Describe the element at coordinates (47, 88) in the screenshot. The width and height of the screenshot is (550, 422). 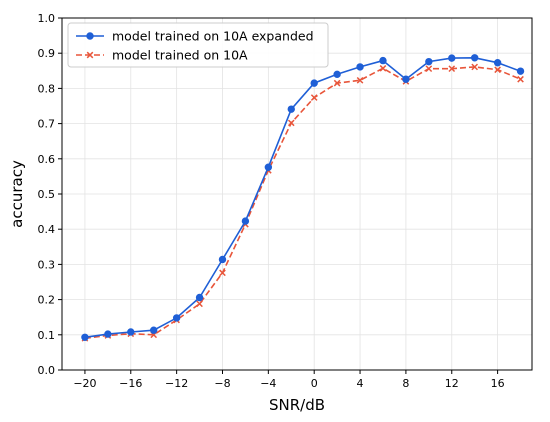
I see `y-tick-label: 0.8` at that location.